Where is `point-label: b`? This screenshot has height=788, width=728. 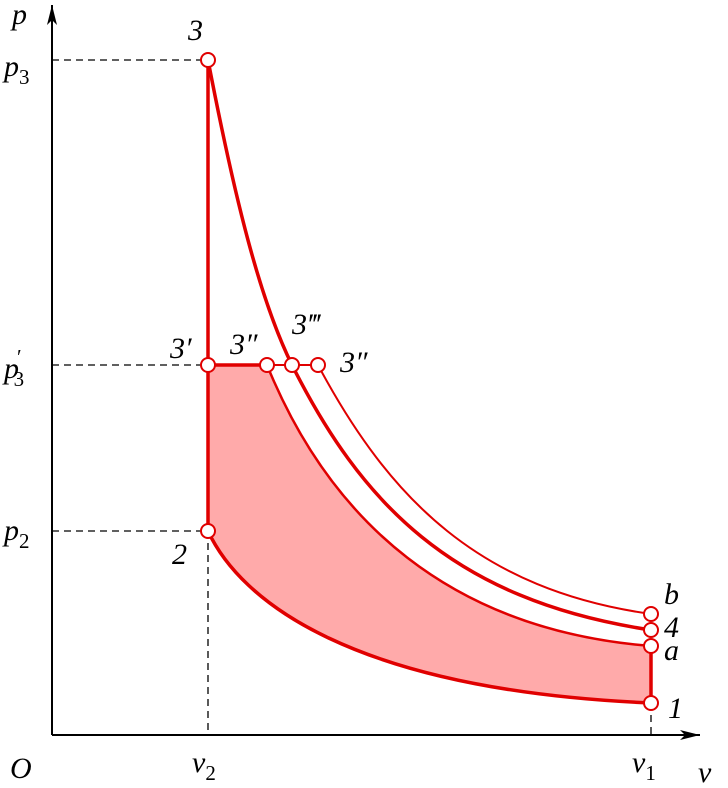
point-label: b is located at coordinates (671, 594).